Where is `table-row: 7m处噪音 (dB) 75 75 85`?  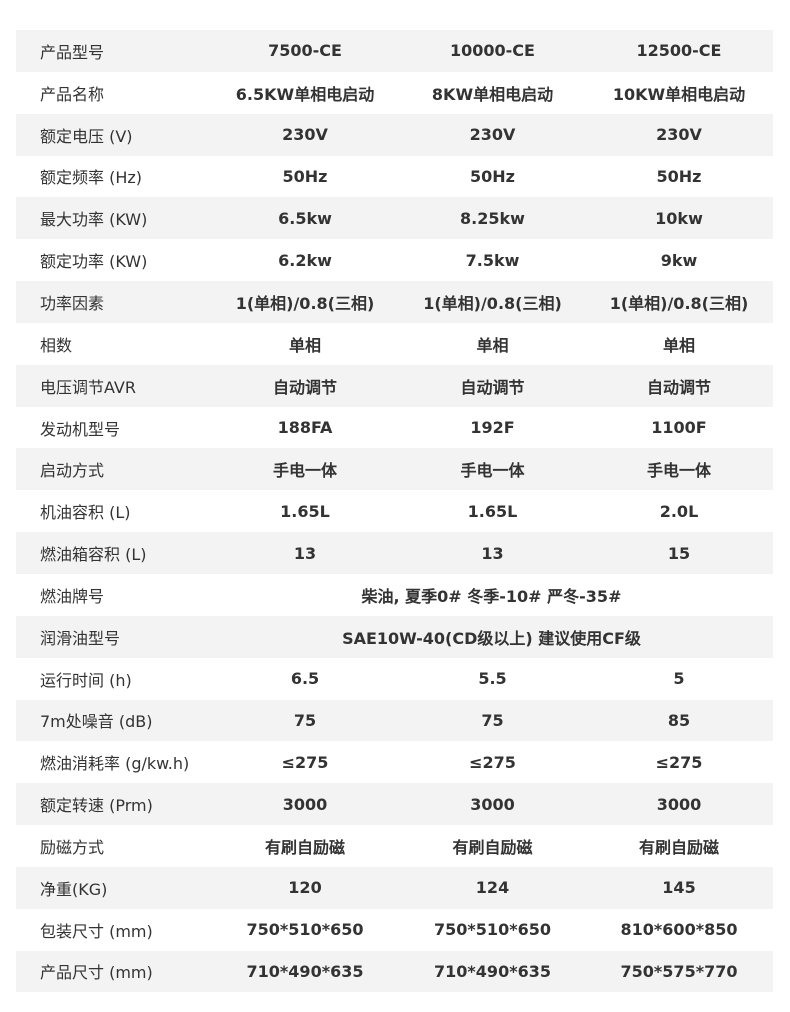
table-row: 7m处噪音 (dB) 75 75 85 is located at coordinates (394, 720).